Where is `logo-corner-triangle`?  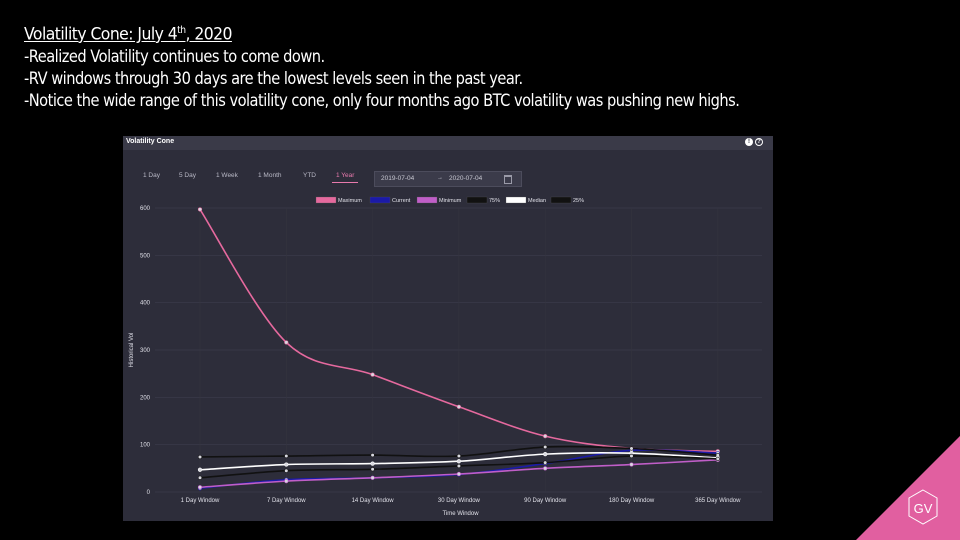 logo-corner-triangle is located at coordinates (908, 488).